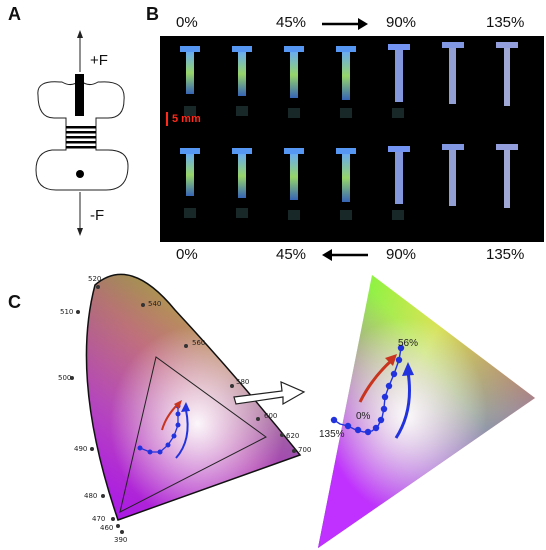 Image resolution: width=546 pixels, height=550 pixels. Describe the element at coordinates (291, 22) in the screenshot. I see `strain-label-top-45: 45%` at that location.